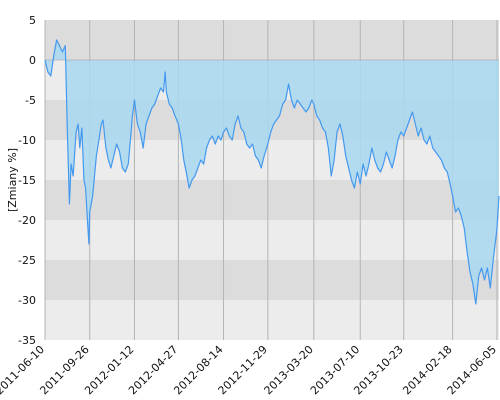  What do you see at coordinates (27, 220) in the screenshot?
I see `y-tick-label: -20` at bounding box center [27, 220].